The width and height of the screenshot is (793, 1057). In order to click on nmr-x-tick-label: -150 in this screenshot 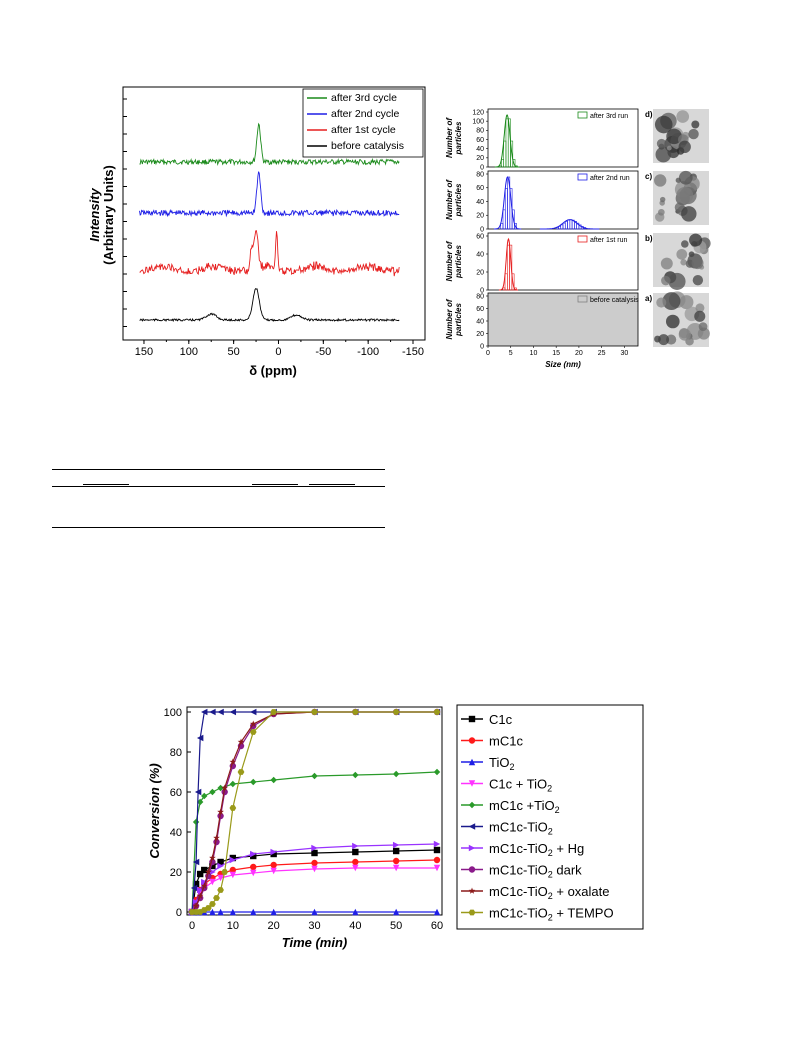, I will do `click(413, 352)`.